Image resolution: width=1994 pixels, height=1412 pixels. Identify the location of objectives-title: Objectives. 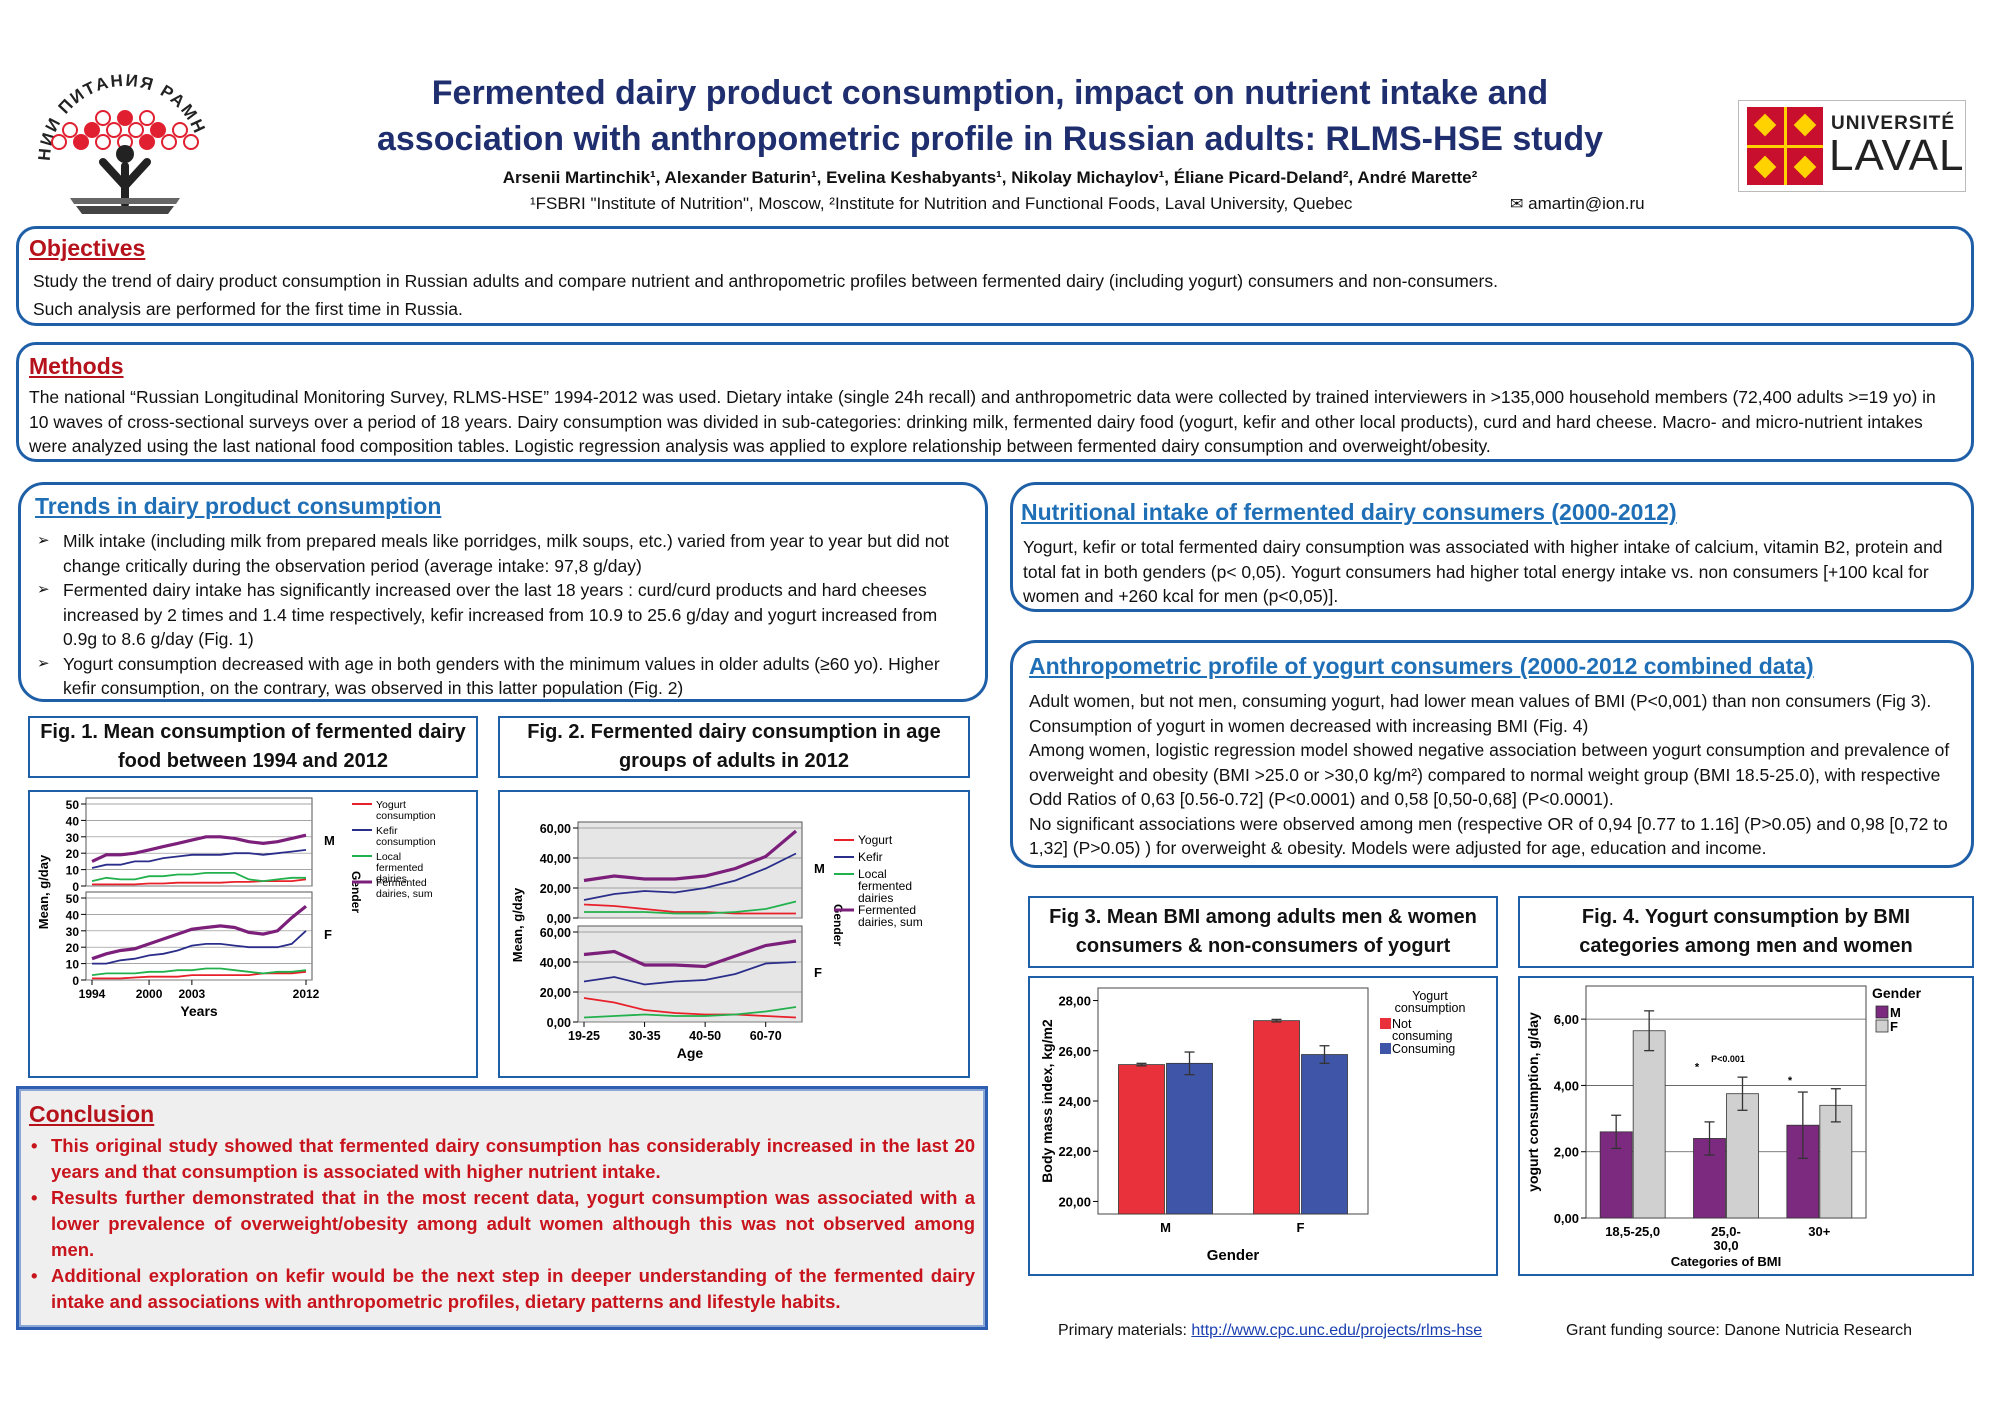
(87, 248).